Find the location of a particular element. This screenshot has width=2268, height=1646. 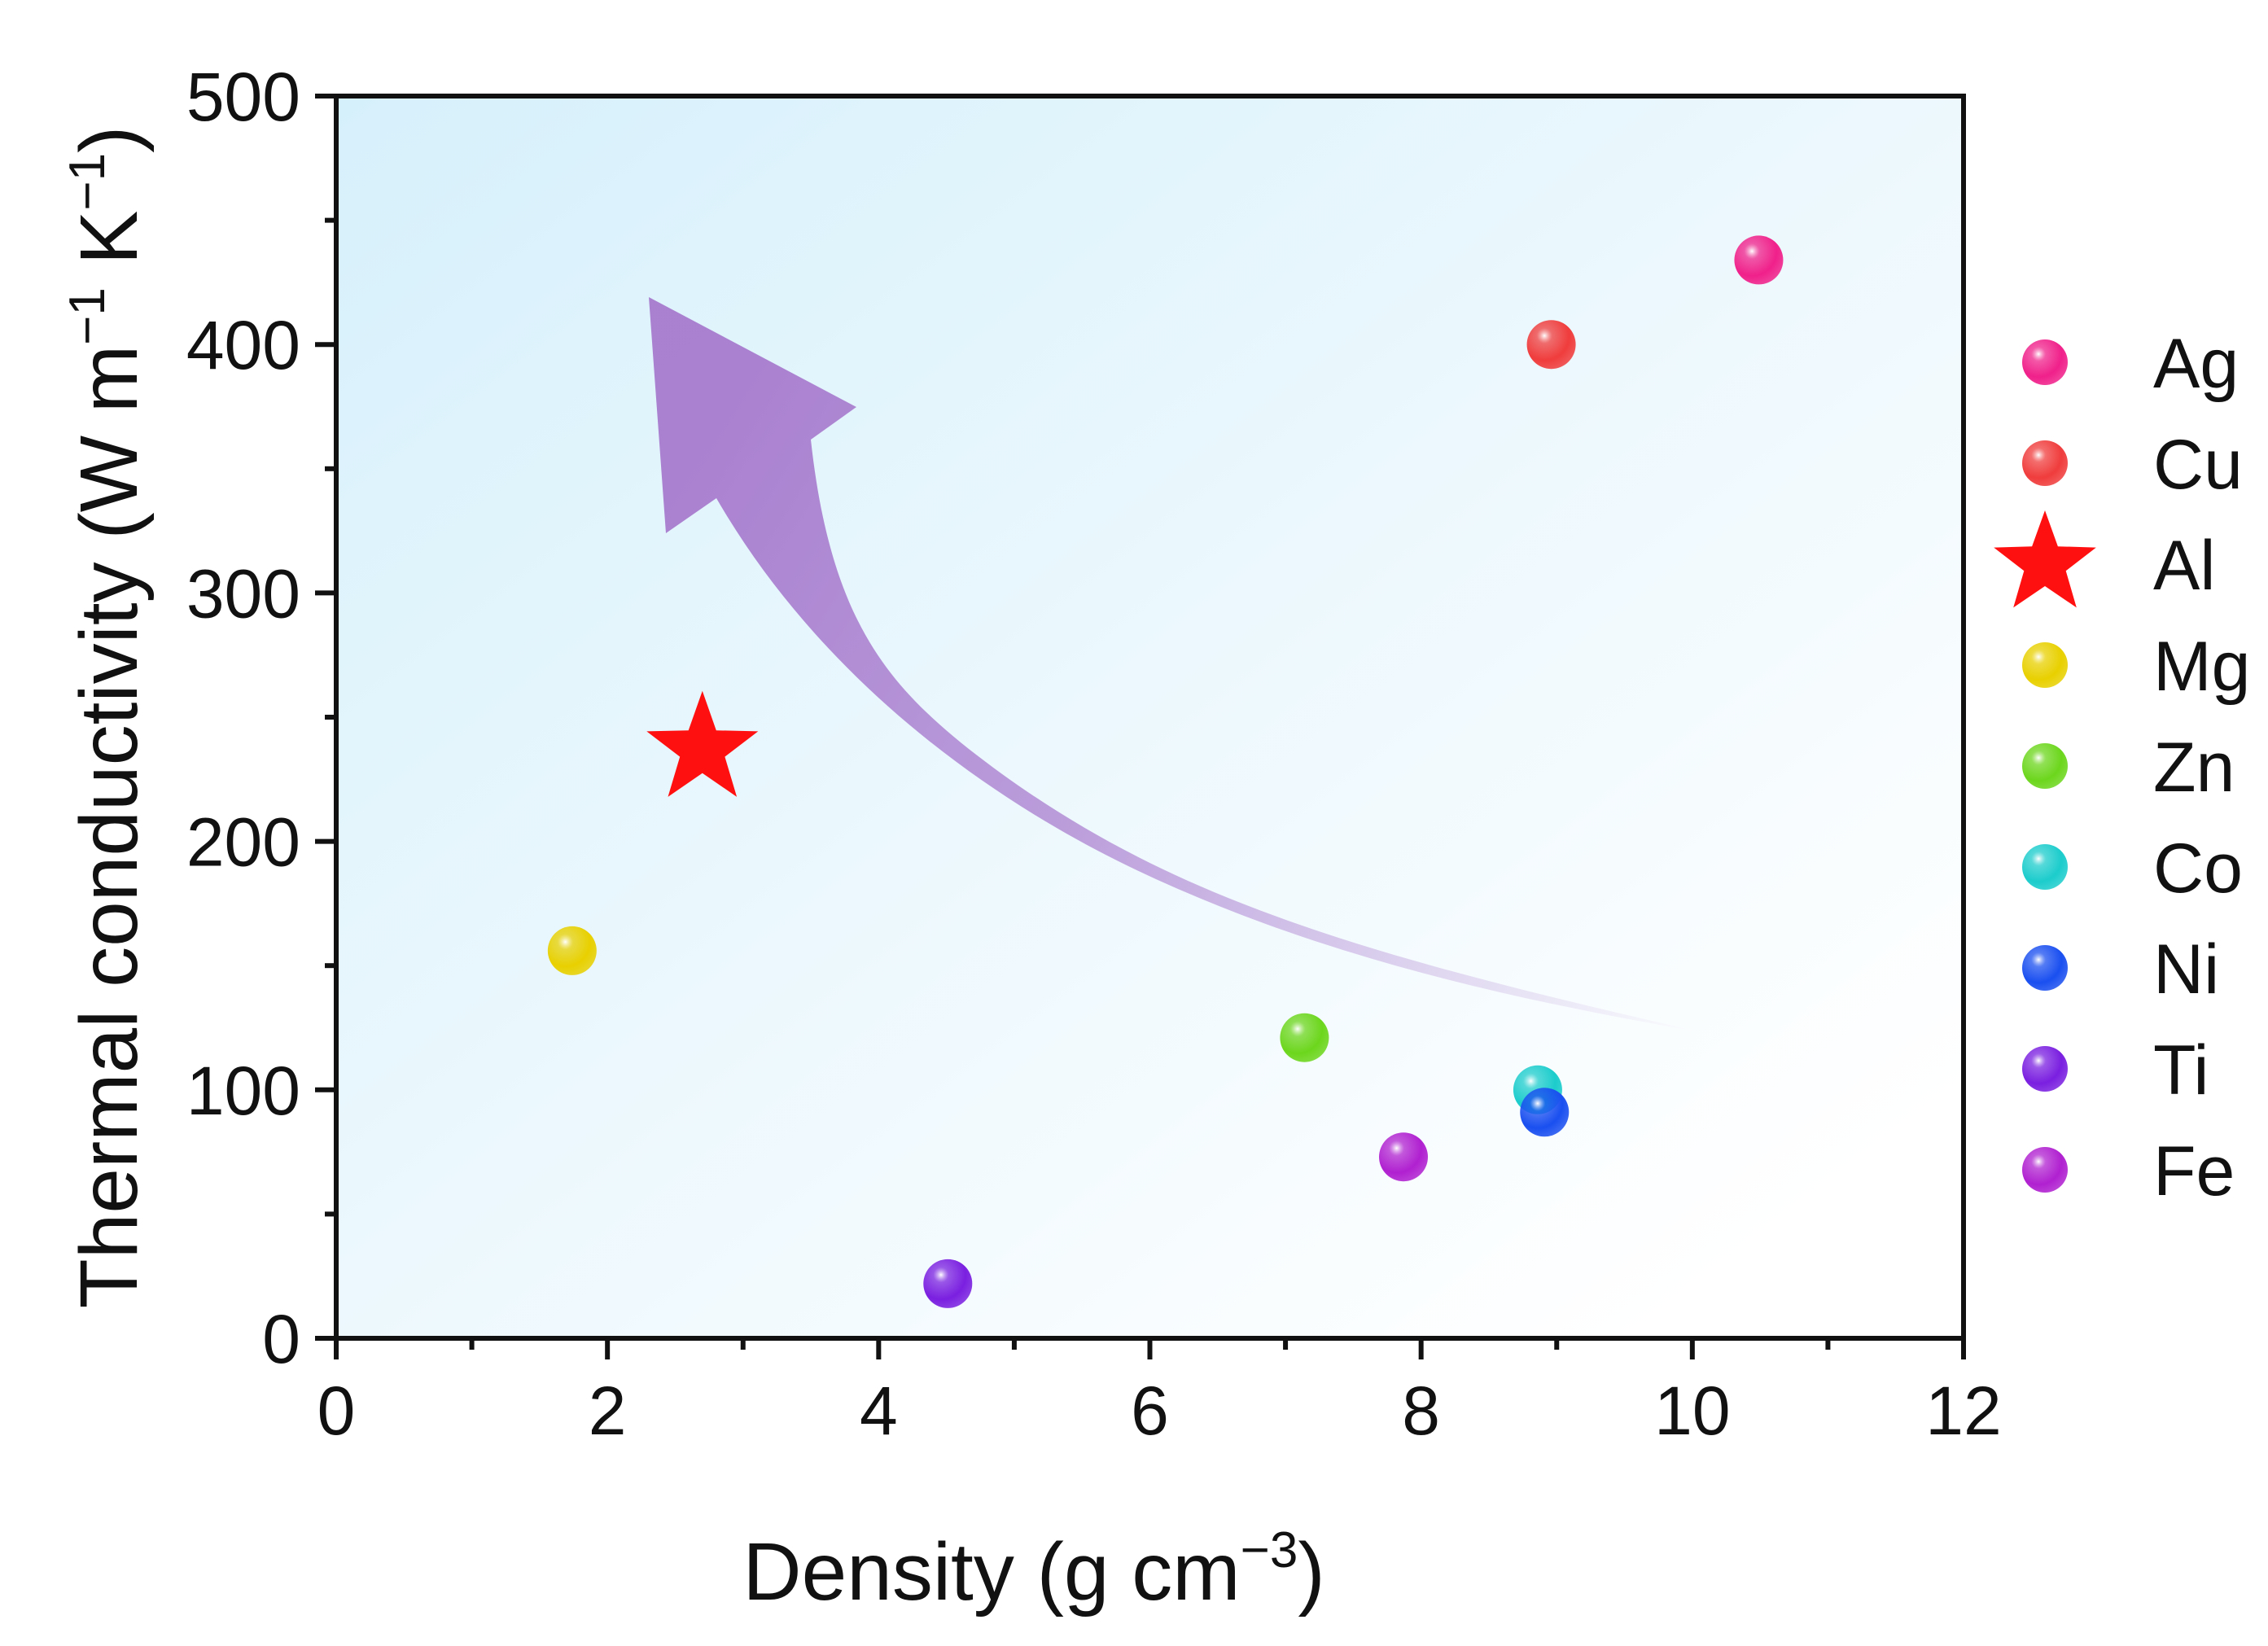

legend-marker-ag is located at coordinates (2045, 362).